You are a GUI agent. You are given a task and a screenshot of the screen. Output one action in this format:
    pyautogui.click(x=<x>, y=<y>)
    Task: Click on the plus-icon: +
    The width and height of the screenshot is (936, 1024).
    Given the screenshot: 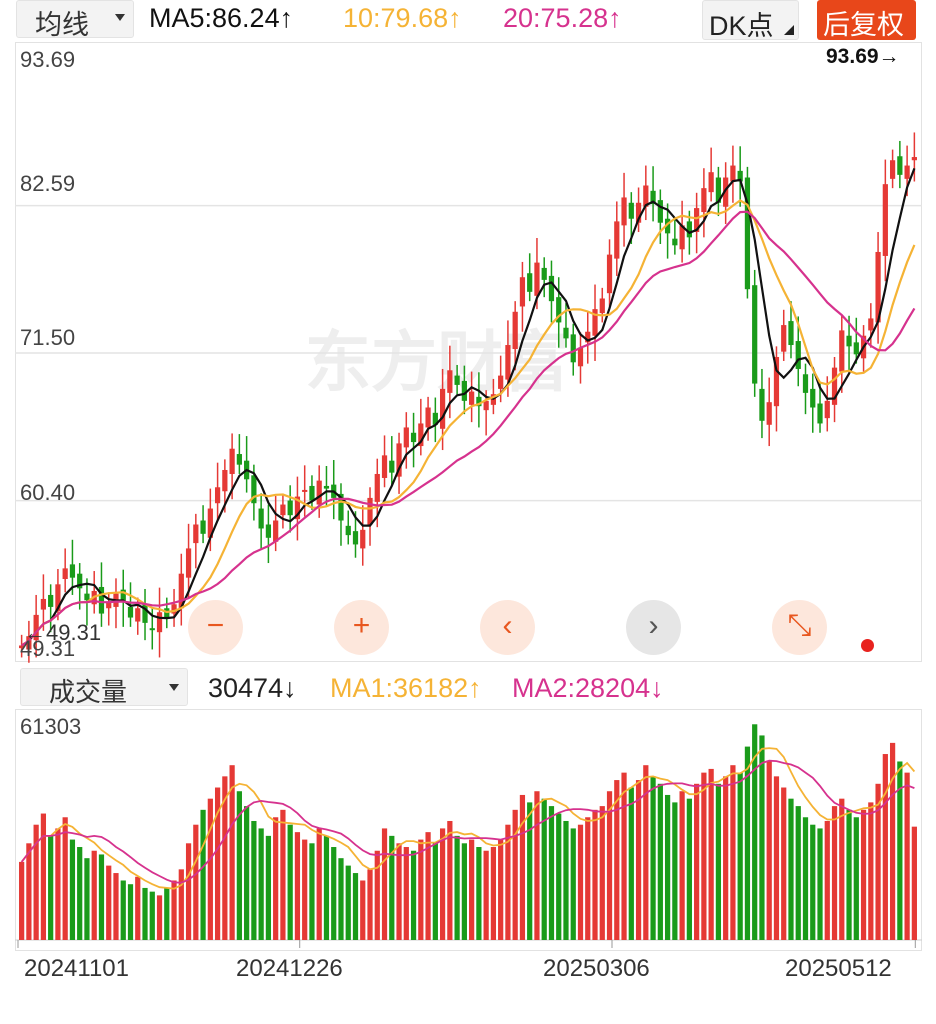 What is the action you would take?
    pyautogui.click(x=361, y=625)
    